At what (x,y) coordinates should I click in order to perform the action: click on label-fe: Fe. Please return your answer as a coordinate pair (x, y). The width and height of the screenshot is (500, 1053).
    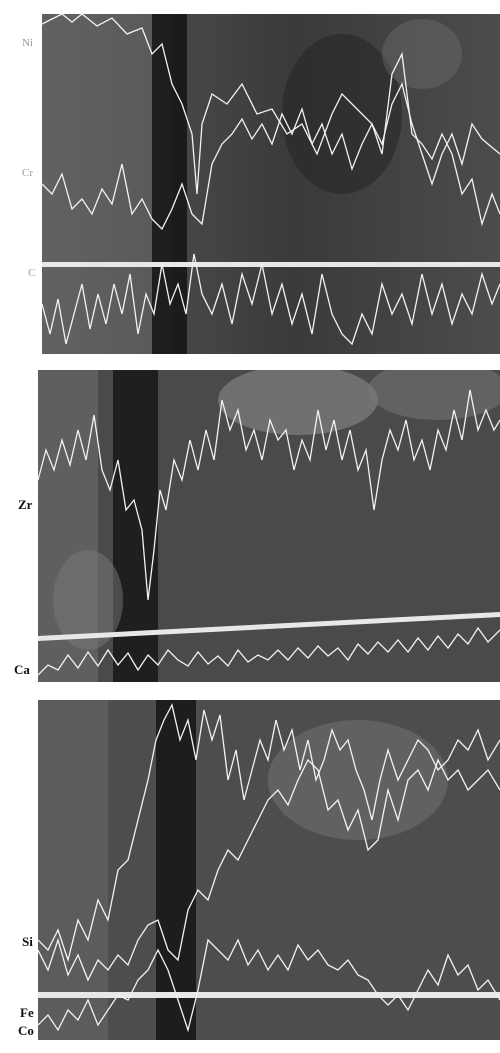
    Looking at the image, I should click on (27, 1012).